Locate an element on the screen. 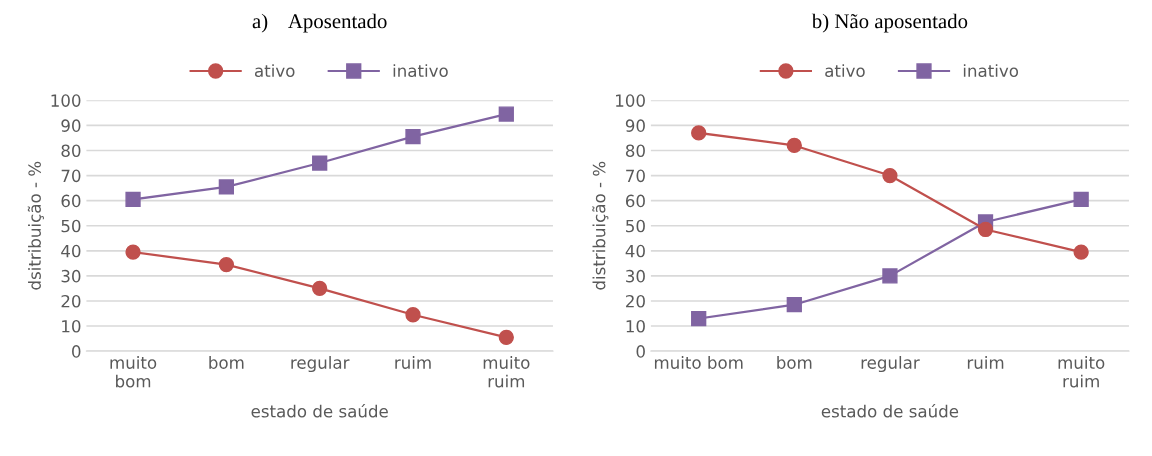 The height and width of the screenshot is (456, 1152). chart-title: b) Não aposentado is located at coordinates (889, 23).